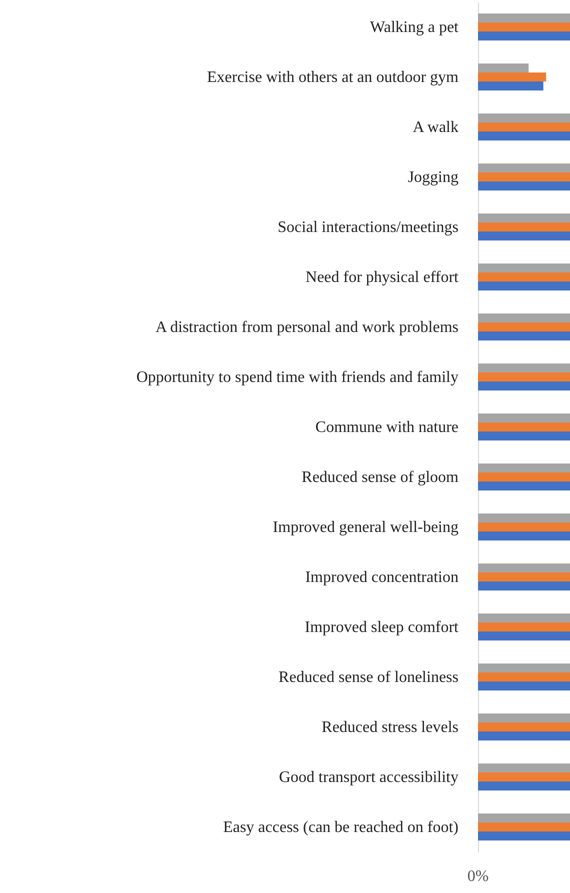 This screenshot has width=570, height=893. Describe the element at coordinates (368, 227) in the screenshot. I see `y-tick-label: Social interactions/meetings` at that location.